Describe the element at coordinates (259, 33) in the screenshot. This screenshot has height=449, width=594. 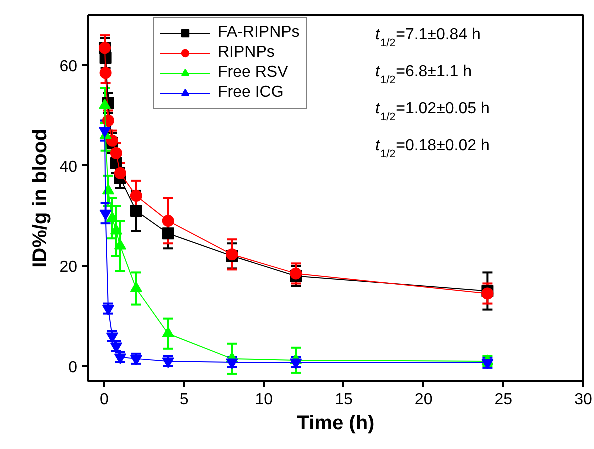
I see `legend-label: FA-RIPNPs` at that location.